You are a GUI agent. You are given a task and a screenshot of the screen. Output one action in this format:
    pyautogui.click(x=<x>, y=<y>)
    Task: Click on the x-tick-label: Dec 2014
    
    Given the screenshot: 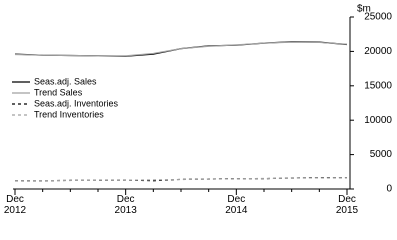 What is the action you would take?
    pyautogui.click(x=236, y=205)
    